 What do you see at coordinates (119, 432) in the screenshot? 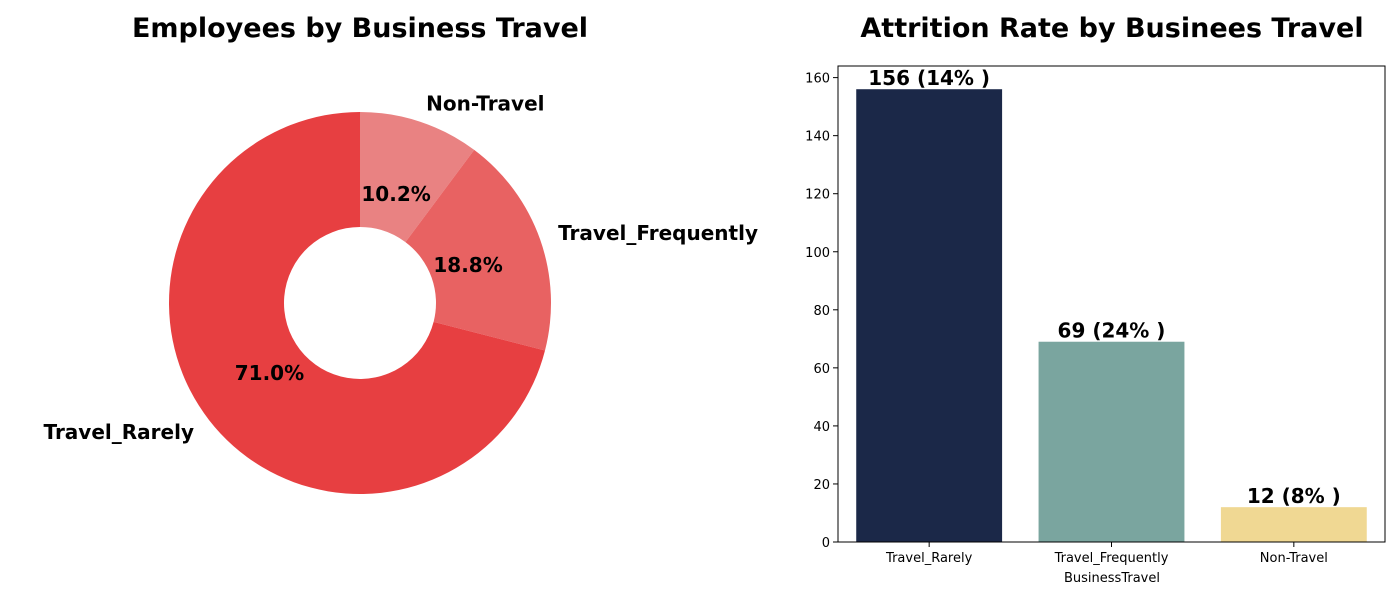
I see `donut-category-label: Travel_Rarely` at bounding box center [119, 432].